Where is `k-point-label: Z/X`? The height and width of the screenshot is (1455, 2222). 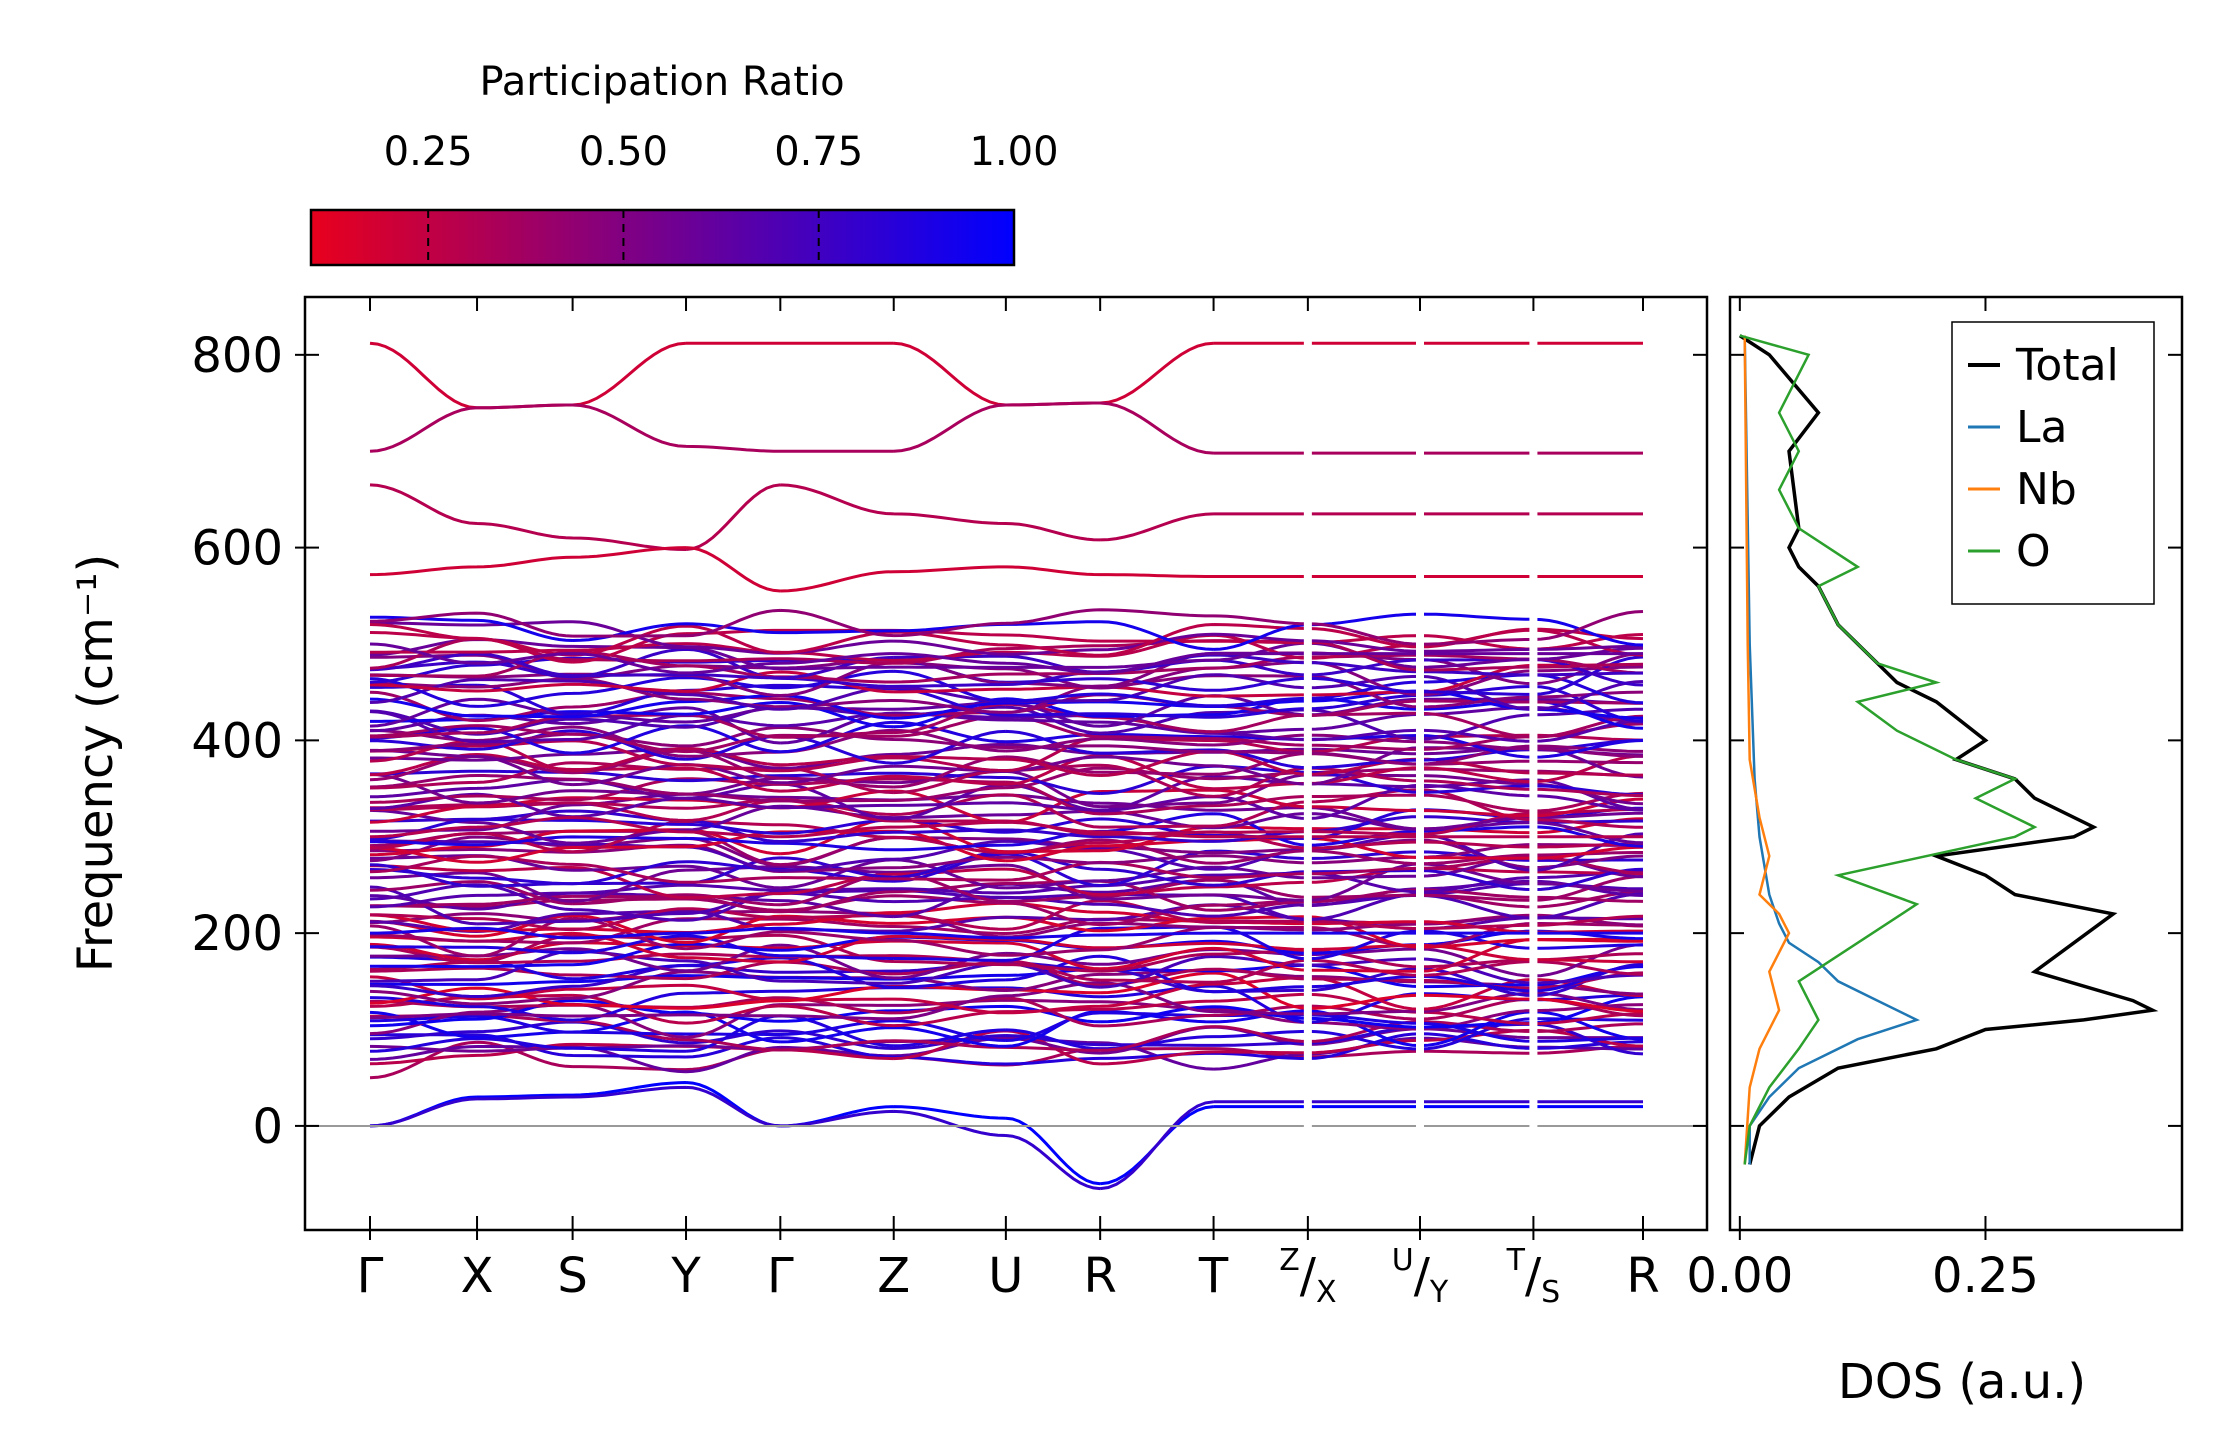 k-point-label: Z/X is located at coordinates (1307, 1276).